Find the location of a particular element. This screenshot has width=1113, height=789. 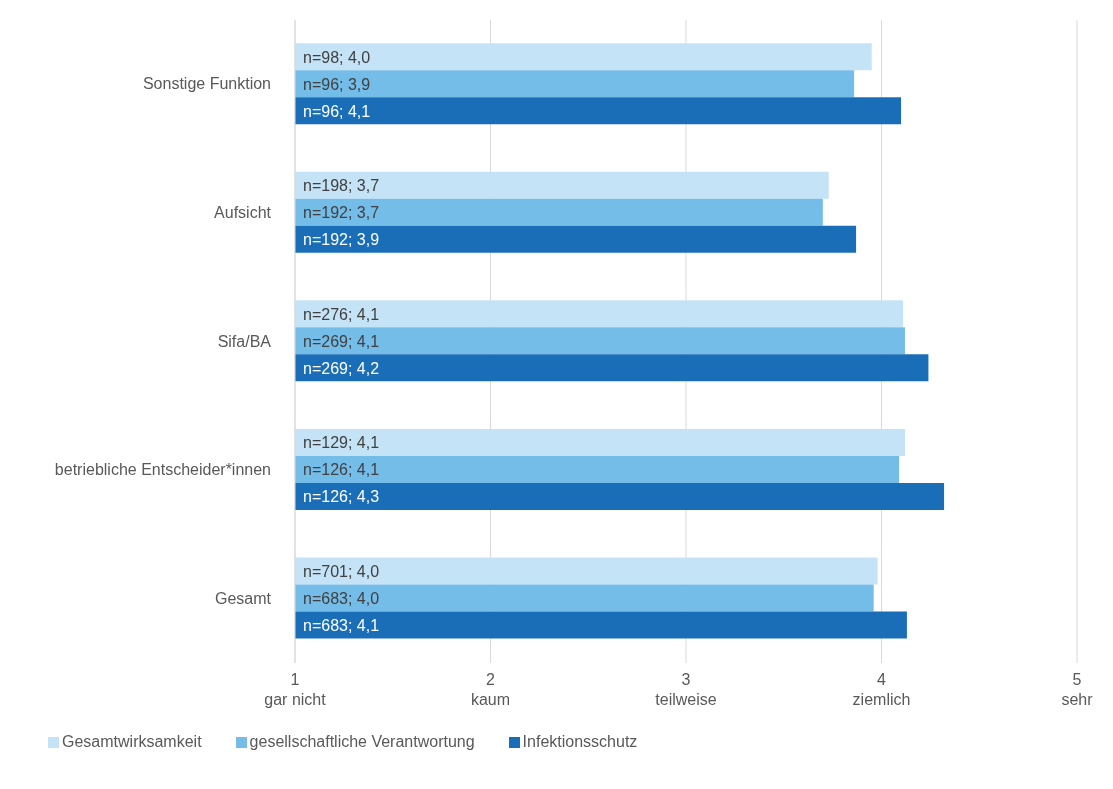

data-label: n=126; 4,1 is located at coordinates (341, 470).